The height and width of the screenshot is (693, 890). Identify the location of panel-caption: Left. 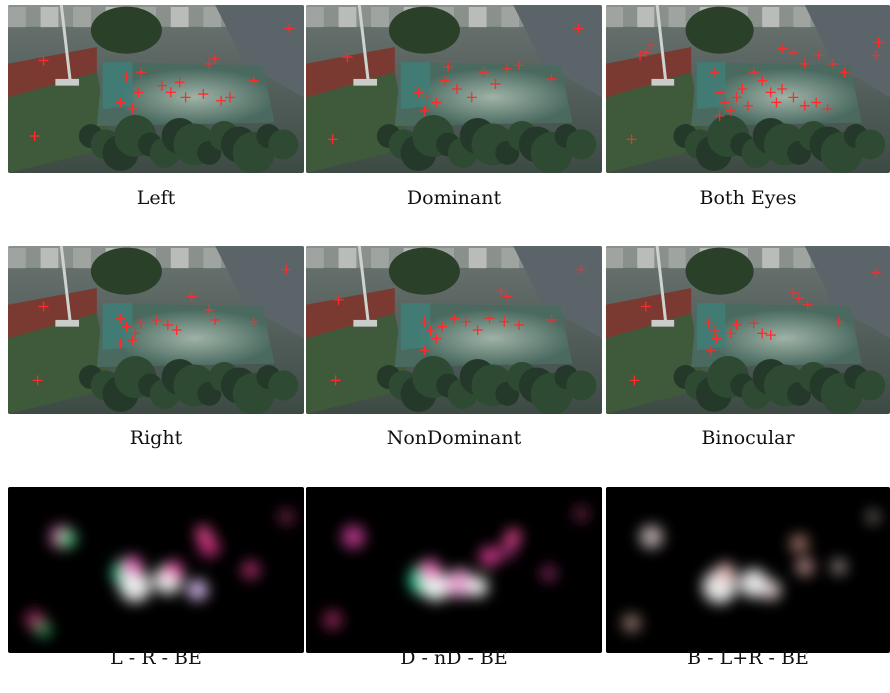
(156, 198).